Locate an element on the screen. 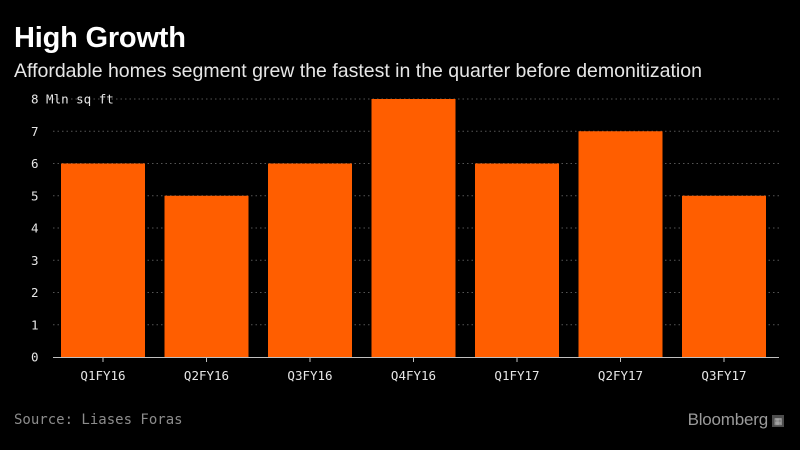  y-axis-ticks: 0 1 2 3 4 5 6 7 8 Mln sq ft is located at coordinates (72, 228).